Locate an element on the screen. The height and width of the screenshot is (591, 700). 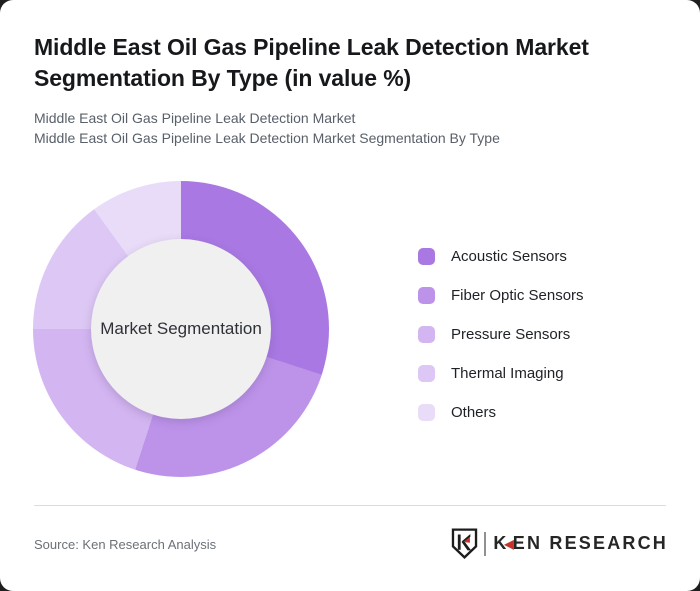
legend-label: Others is located at coordinates (474, 412).